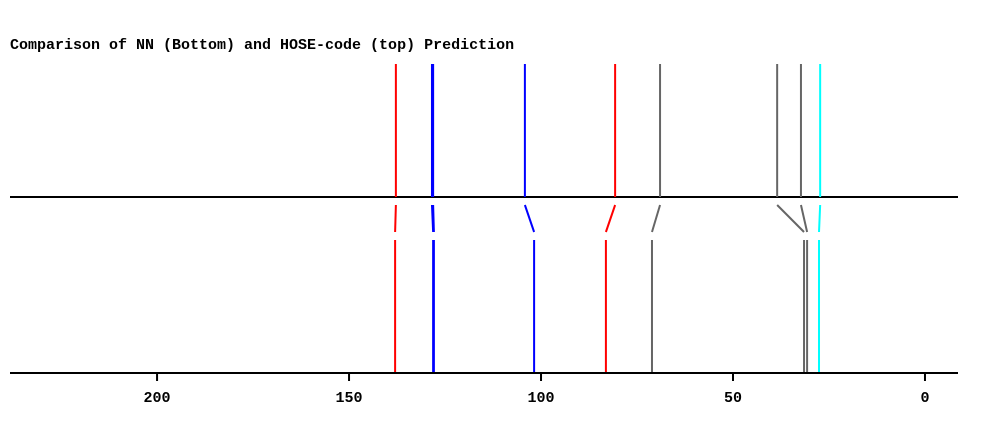 The height and width of the screenshot is (426, 993). What do you see at coordinates (541, 398) in the screenshot?
I see `x-tick-label: 100` at bounding box center [541, 398].